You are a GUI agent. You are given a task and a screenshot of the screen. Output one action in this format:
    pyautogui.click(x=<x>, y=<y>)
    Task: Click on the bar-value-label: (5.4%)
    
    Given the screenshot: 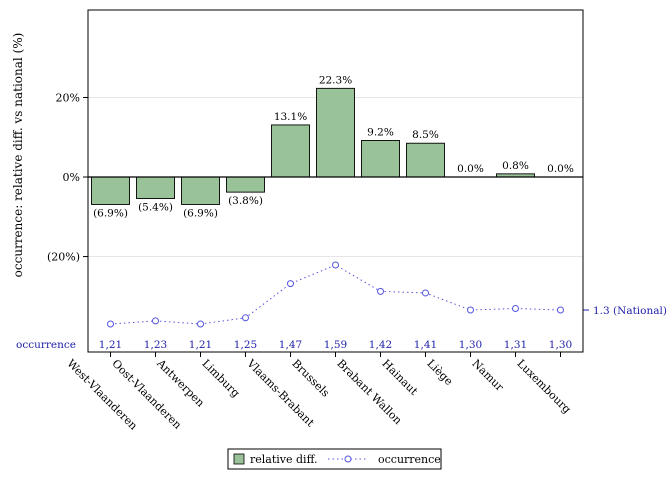 What is the action you would take?
    pyautogui.click(x=155, y=207)
    